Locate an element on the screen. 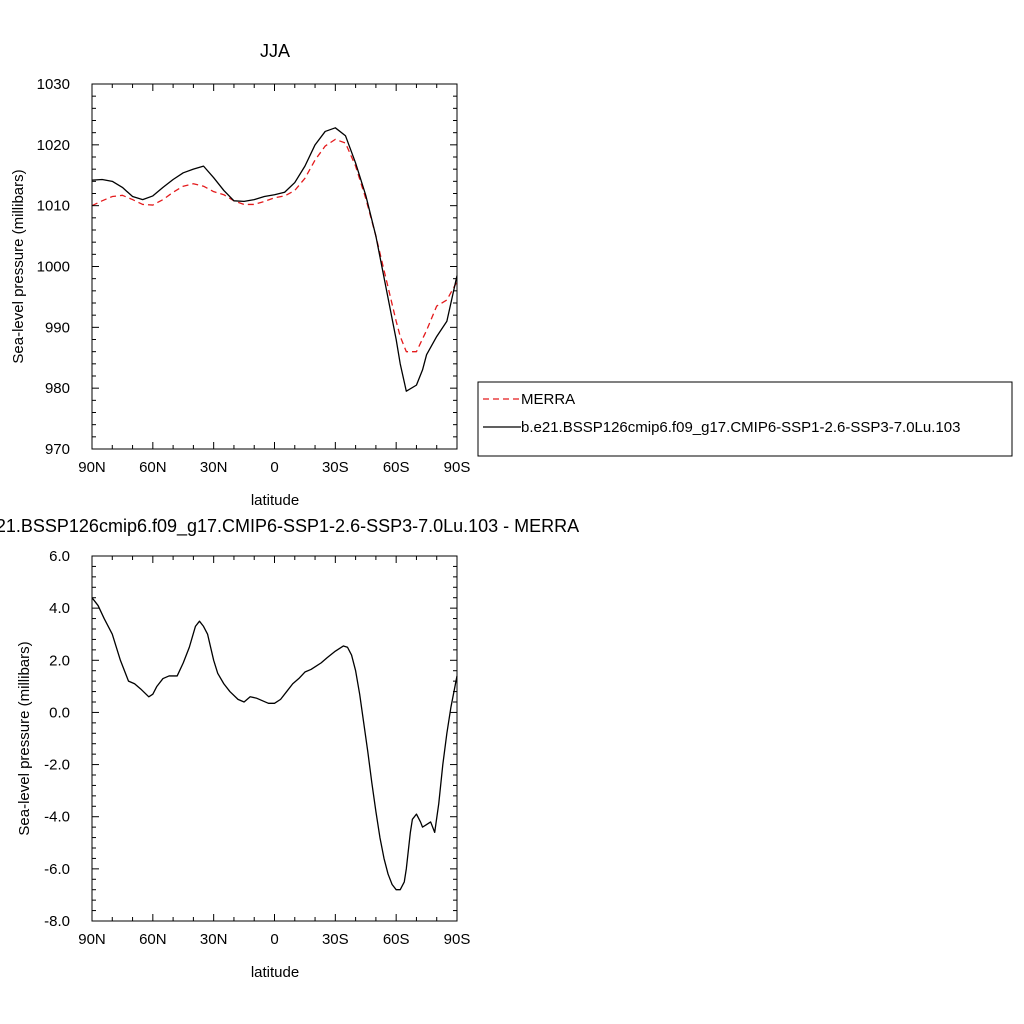 The width and height of the screenshot is (1024, 1024). top-y-tick-label: 990 is located at coordinates (57, 327).